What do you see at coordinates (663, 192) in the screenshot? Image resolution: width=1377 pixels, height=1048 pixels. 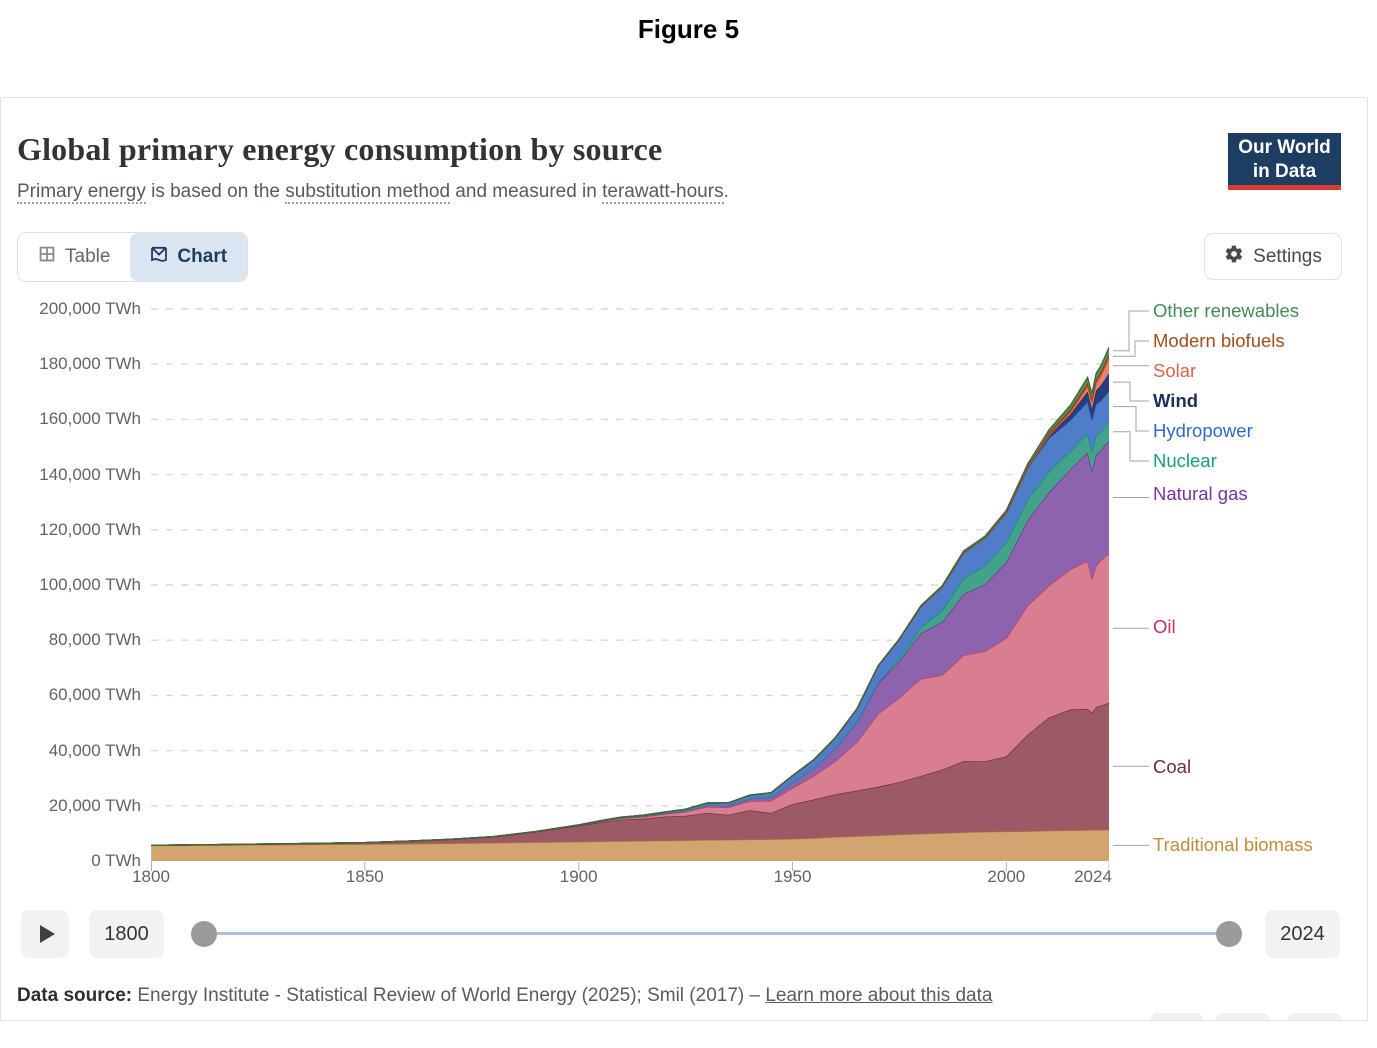 I see `subtitle-link: terawatt-hours` at bounding box center [663, 192].